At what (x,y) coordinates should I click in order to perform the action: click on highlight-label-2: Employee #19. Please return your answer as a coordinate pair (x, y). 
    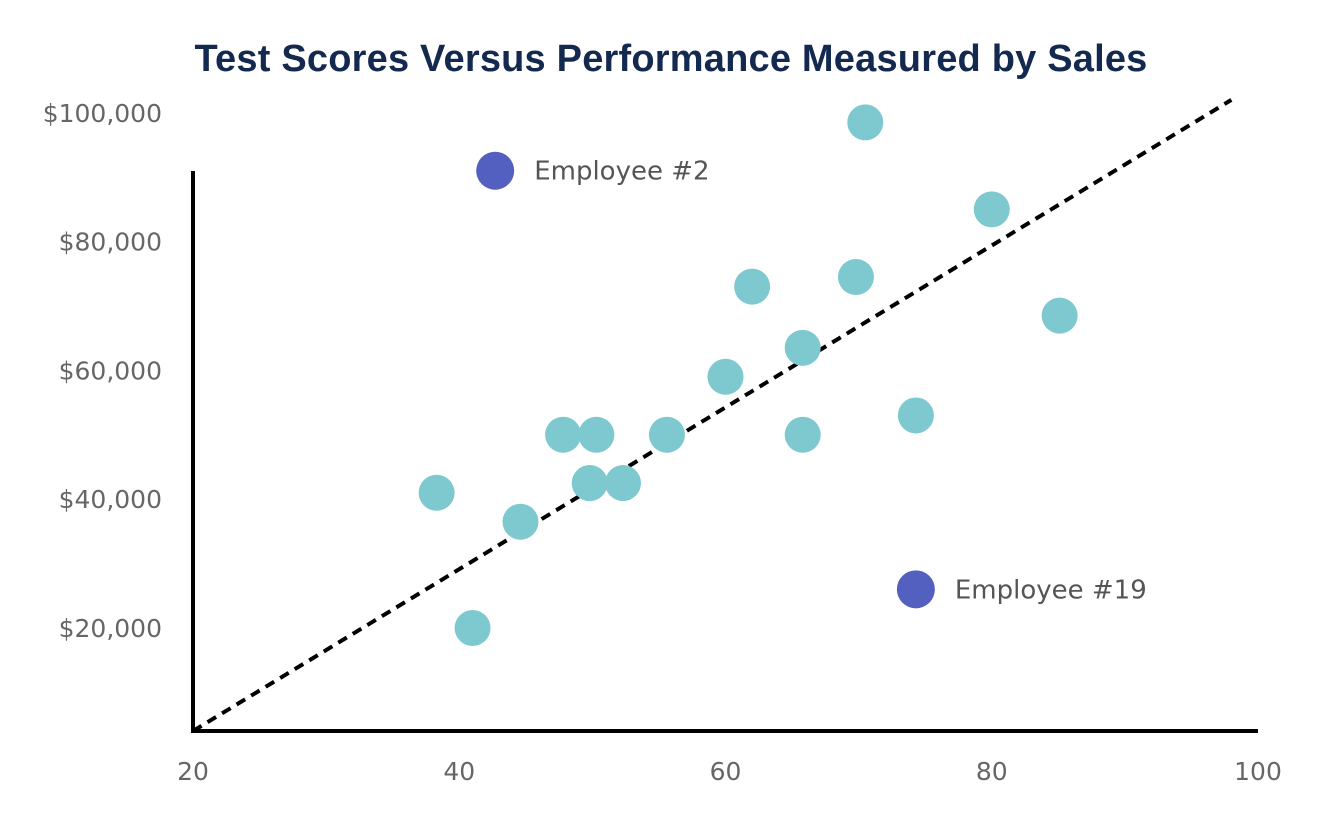
    Looking at the image, I should click on (1051, 590).